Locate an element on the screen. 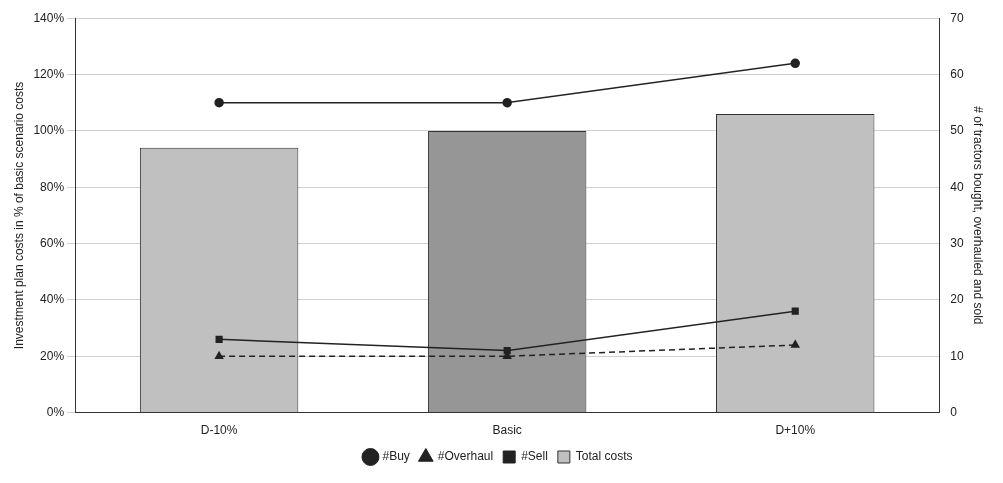  y2-tick-label: 60 is located at coordinates (957, 73).